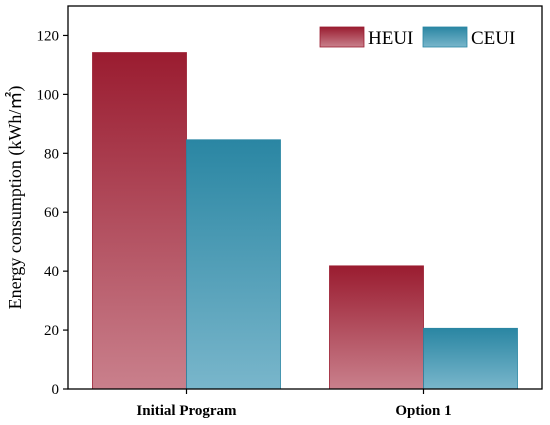 The height and width of the screenshot is (425, 550). Describe the element at coordinates (423, 411) in the screenshot. I see `x-tick-label: Option 1` at that location.